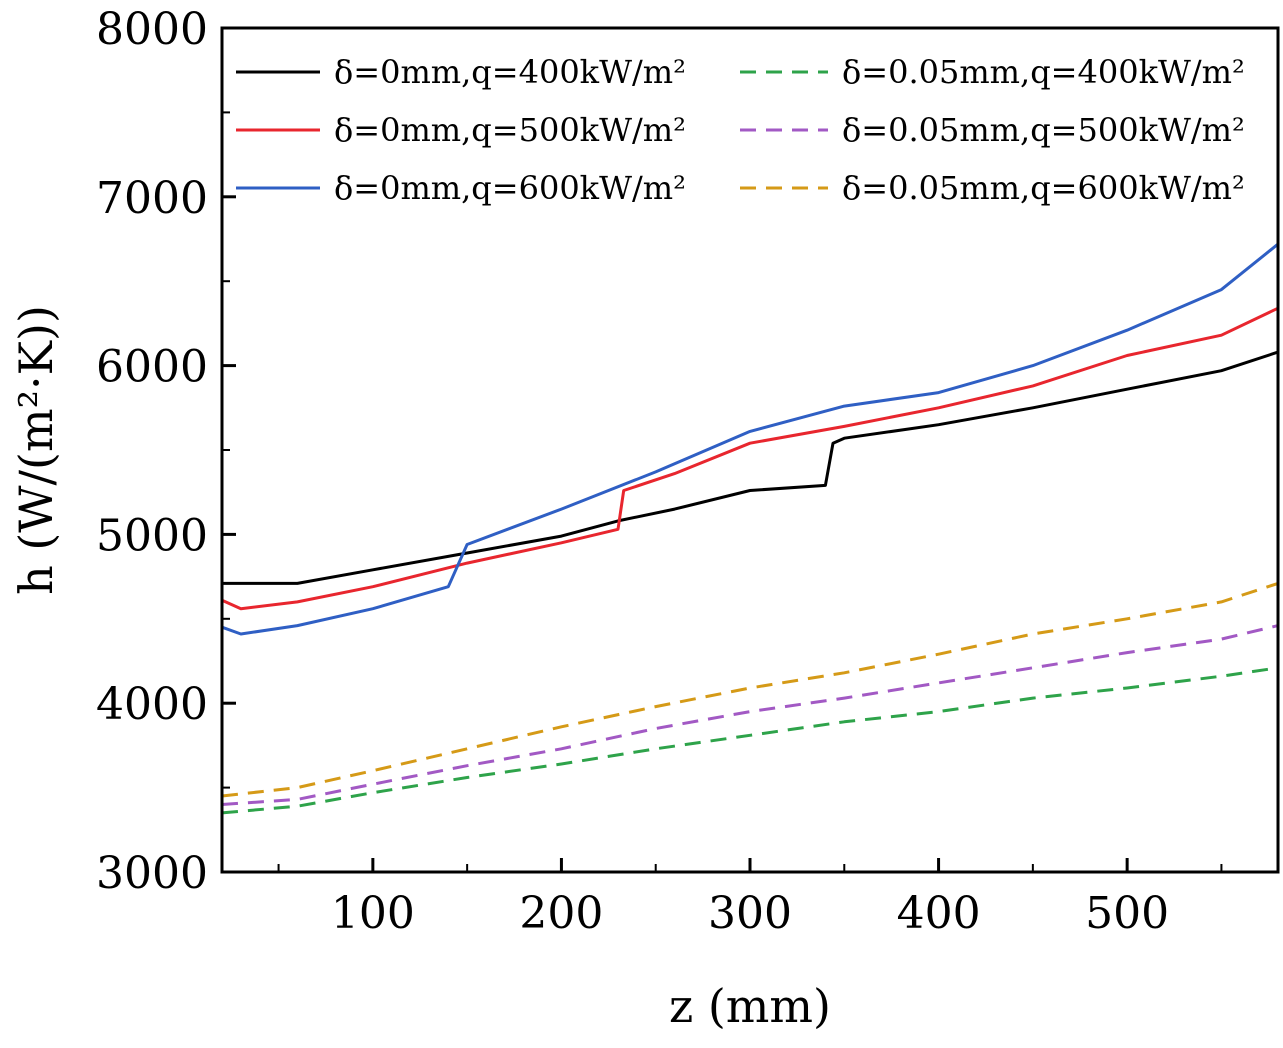 Image resolution: width=1283 pixels, height=1048 pixels. Describe the element at coordinates (373, 913) in the screenshot. I see `x-tick-label: 100` at that location.